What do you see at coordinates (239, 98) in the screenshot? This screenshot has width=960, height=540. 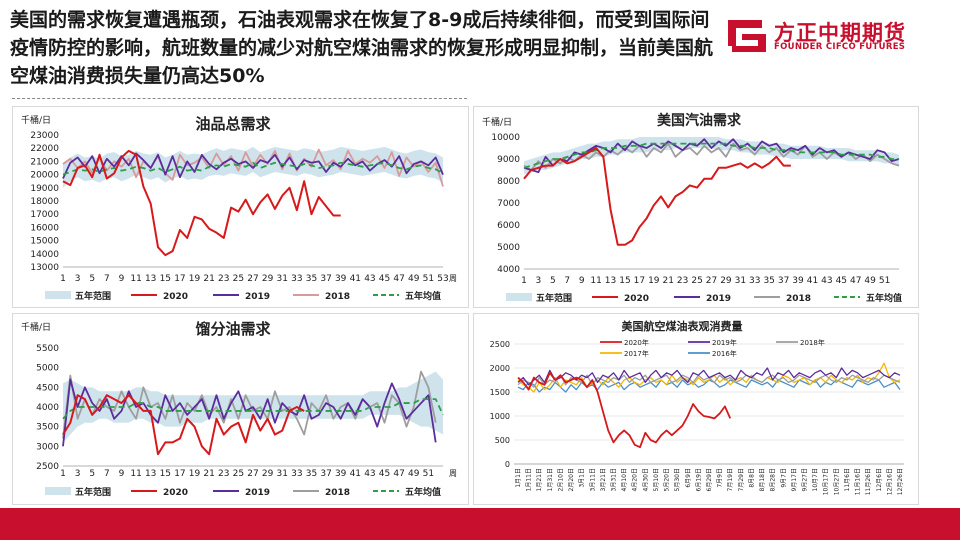 I see `title-divider` at bounding box center [239, 98].